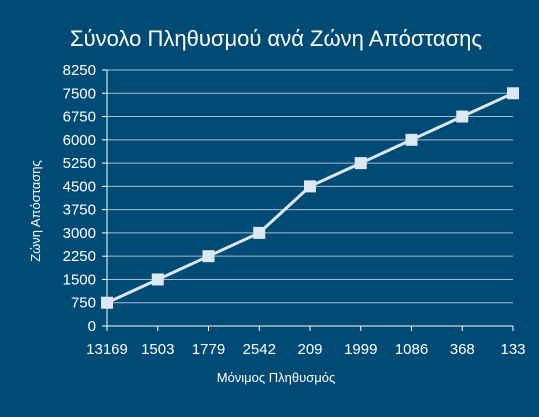  I want to click on x-axis-tick-labels: 13169 1503 1779 2542 209 1999 1086 368 133, so click(305, 349).